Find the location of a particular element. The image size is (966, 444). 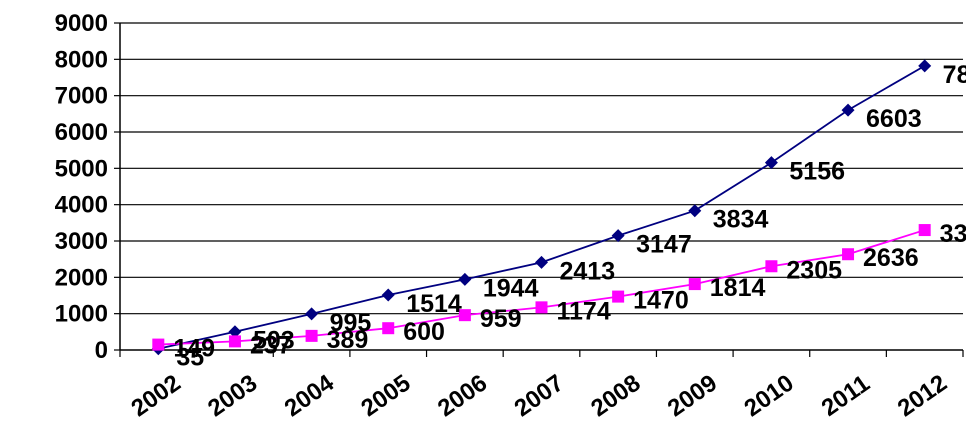

series-1-label-2002: 149 is located at coordinates (194, 349).